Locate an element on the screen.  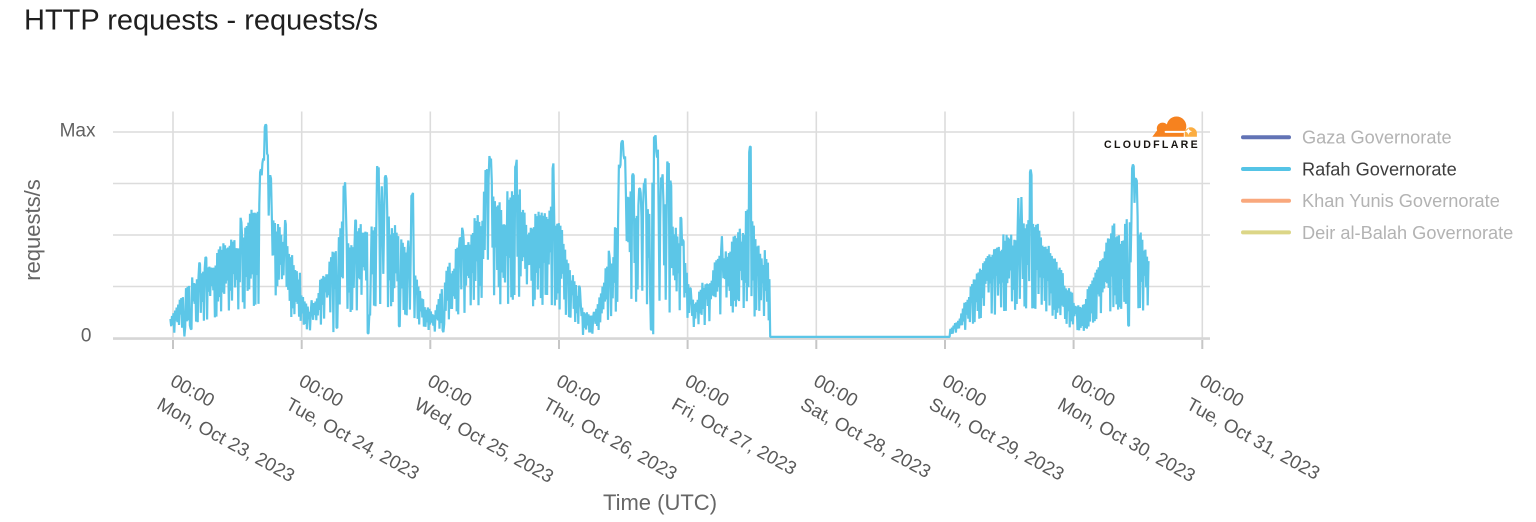
svg-text: CLOUDFLARE is located at coordinates (1152, 145).